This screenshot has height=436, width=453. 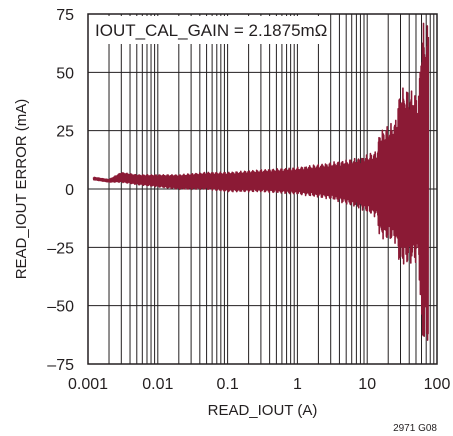 I want to click on y-tick-label: 50, so click(x=65, y=73).